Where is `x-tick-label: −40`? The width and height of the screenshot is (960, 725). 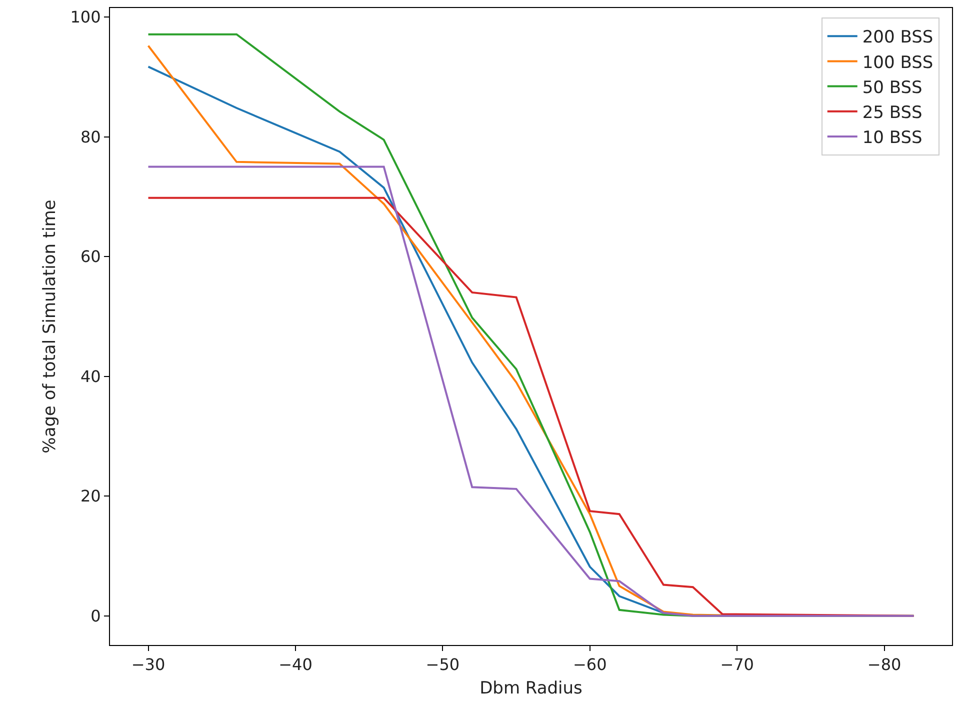 x-tick-label: −40 is located at coordinates (295, 664).